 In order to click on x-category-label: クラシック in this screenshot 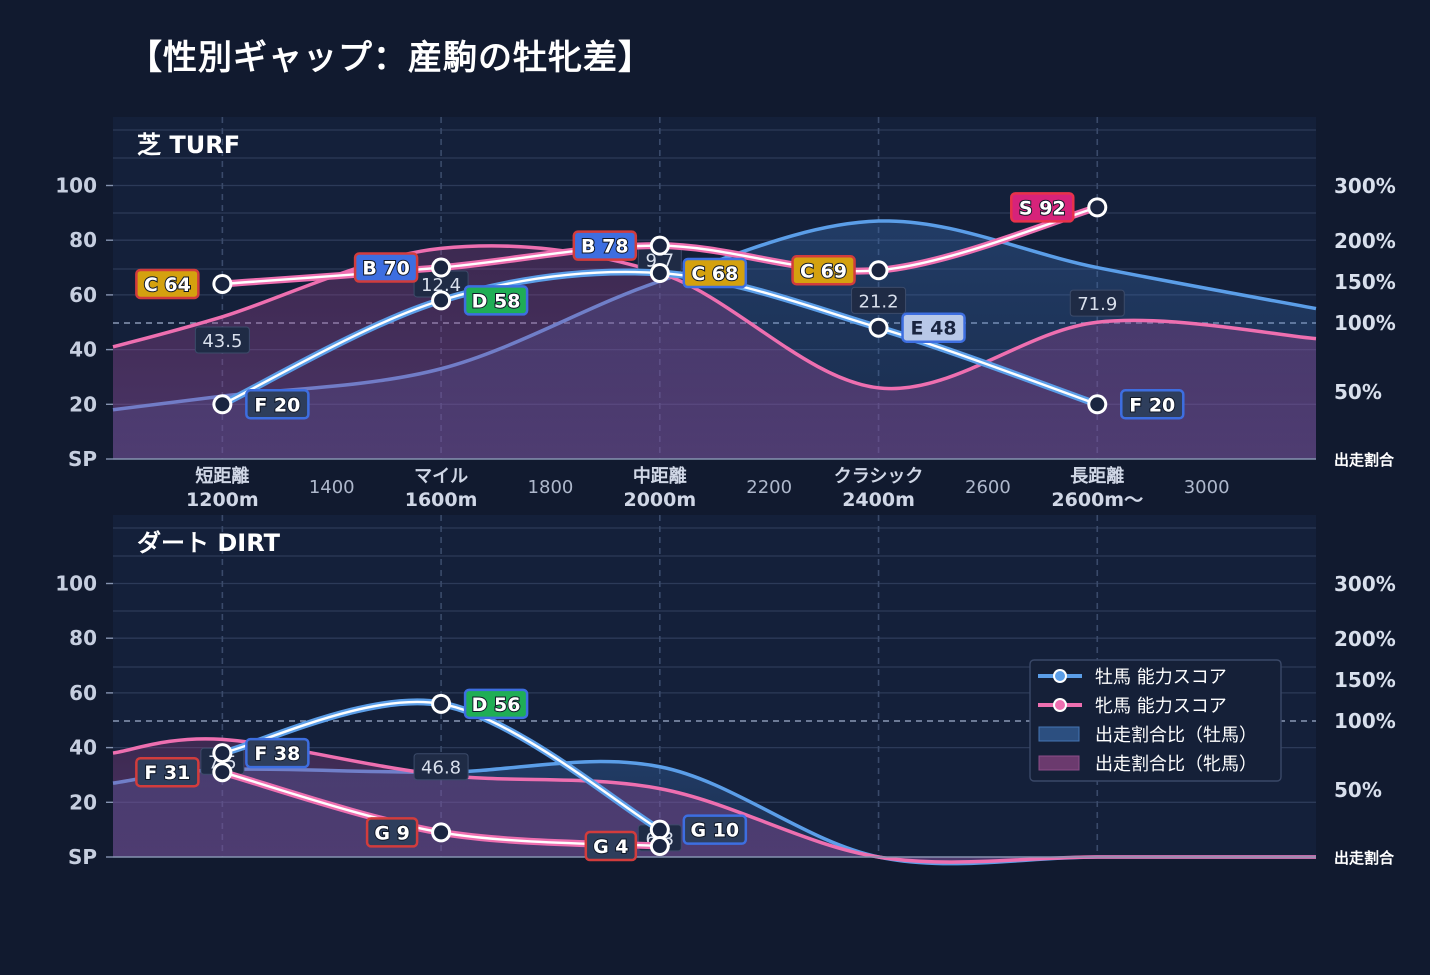, I will do `click(879, 476)`.